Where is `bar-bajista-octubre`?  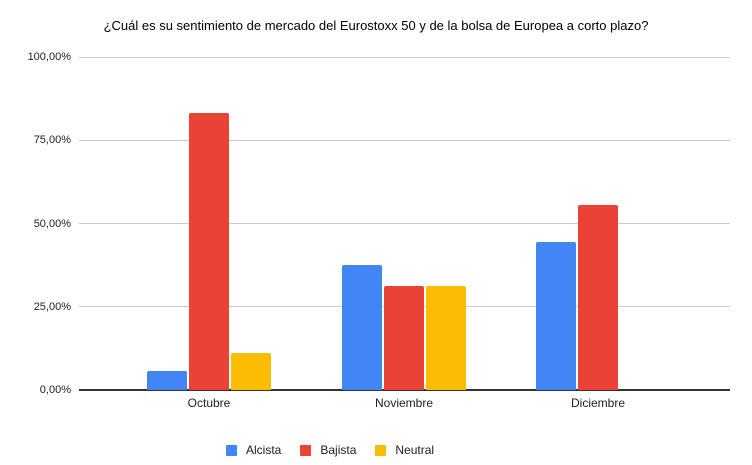 bar-bajista-octubre is located at coordinates (209, 251).